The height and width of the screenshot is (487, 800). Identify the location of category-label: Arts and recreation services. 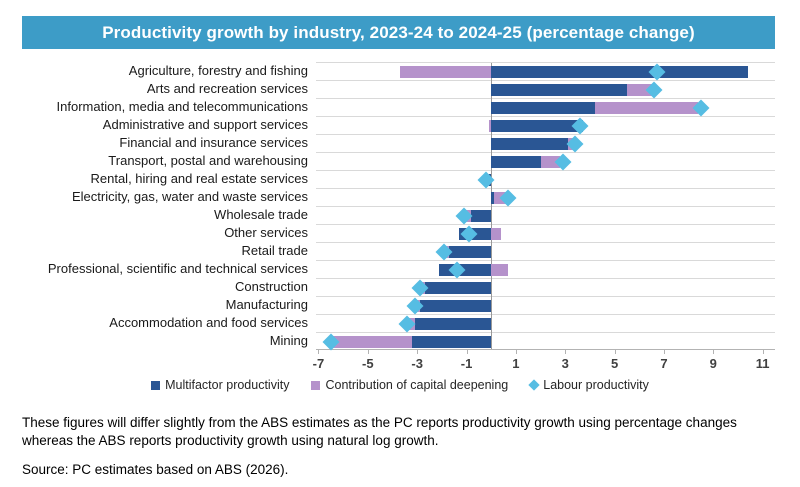
(227, 88).